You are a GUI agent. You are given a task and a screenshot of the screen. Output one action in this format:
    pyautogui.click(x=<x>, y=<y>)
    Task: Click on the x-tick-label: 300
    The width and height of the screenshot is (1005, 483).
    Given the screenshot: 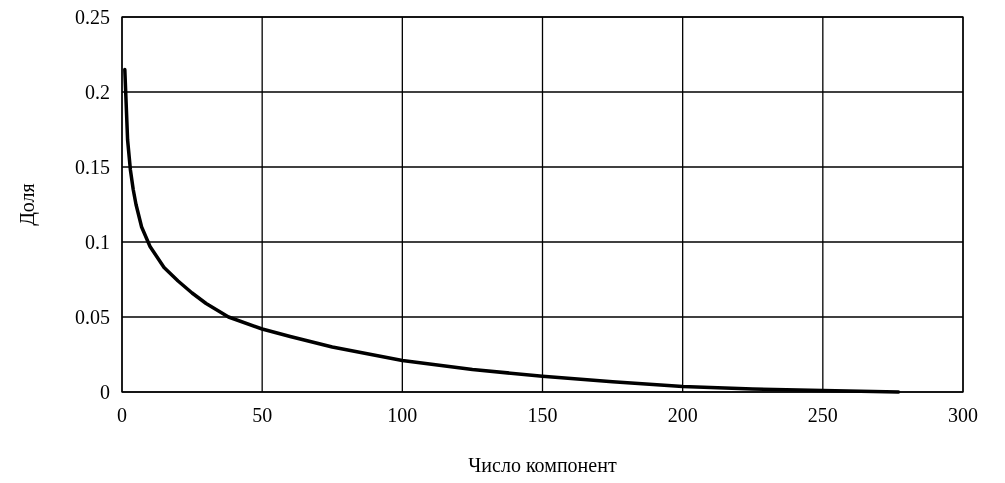 What is the action you would take?
    pyautogui.click(x=963, y=415)
    